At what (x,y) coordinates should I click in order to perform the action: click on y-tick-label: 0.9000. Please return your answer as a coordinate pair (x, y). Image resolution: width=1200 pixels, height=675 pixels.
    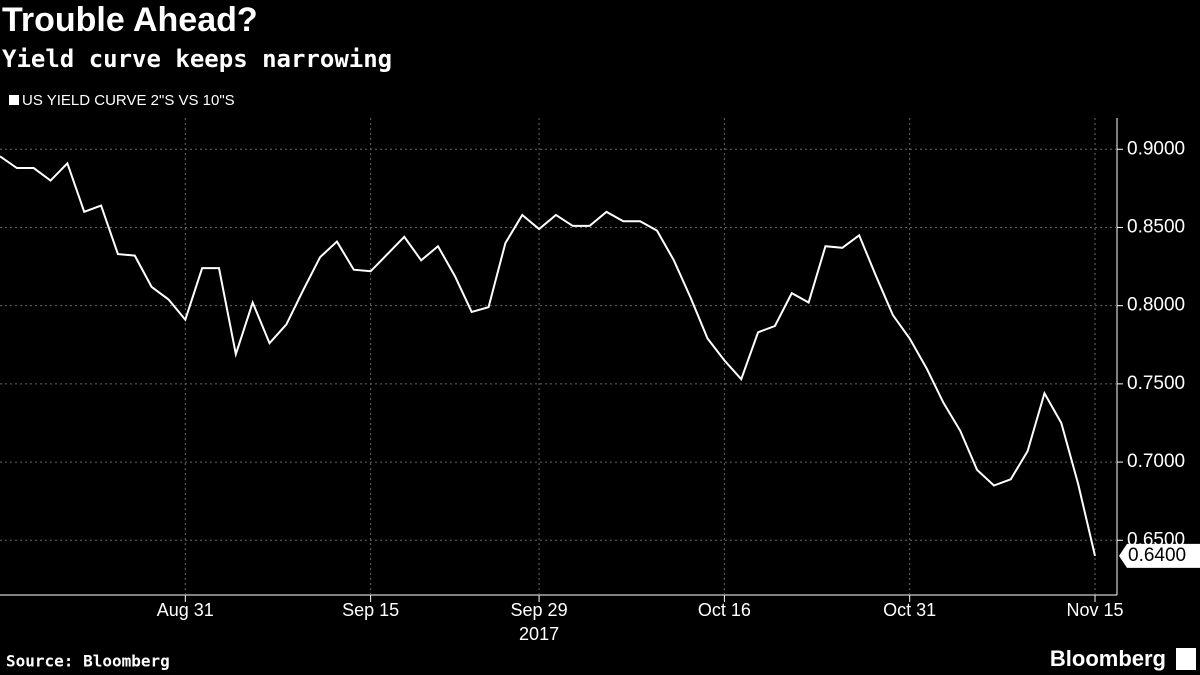
    Looking at the image, I should click on (1156, 148).